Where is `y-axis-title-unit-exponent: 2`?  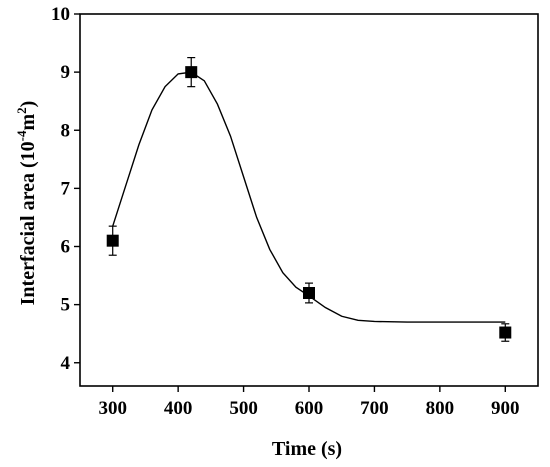 y-axis-title-unit-exponent: 2 is located at coordinates (21, 110).